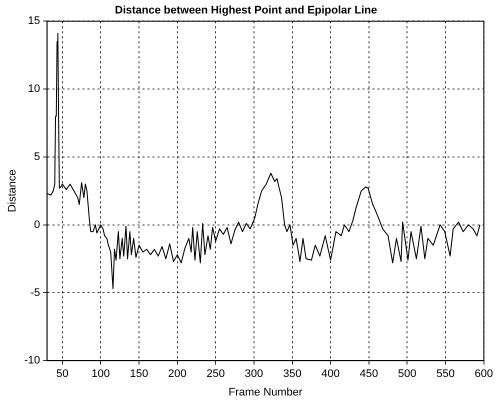 This screenshot has height=403, width=496. Describe the element at coordinates (34, 21) in the screenshot. I see `y-tick-label: 15` at that location.